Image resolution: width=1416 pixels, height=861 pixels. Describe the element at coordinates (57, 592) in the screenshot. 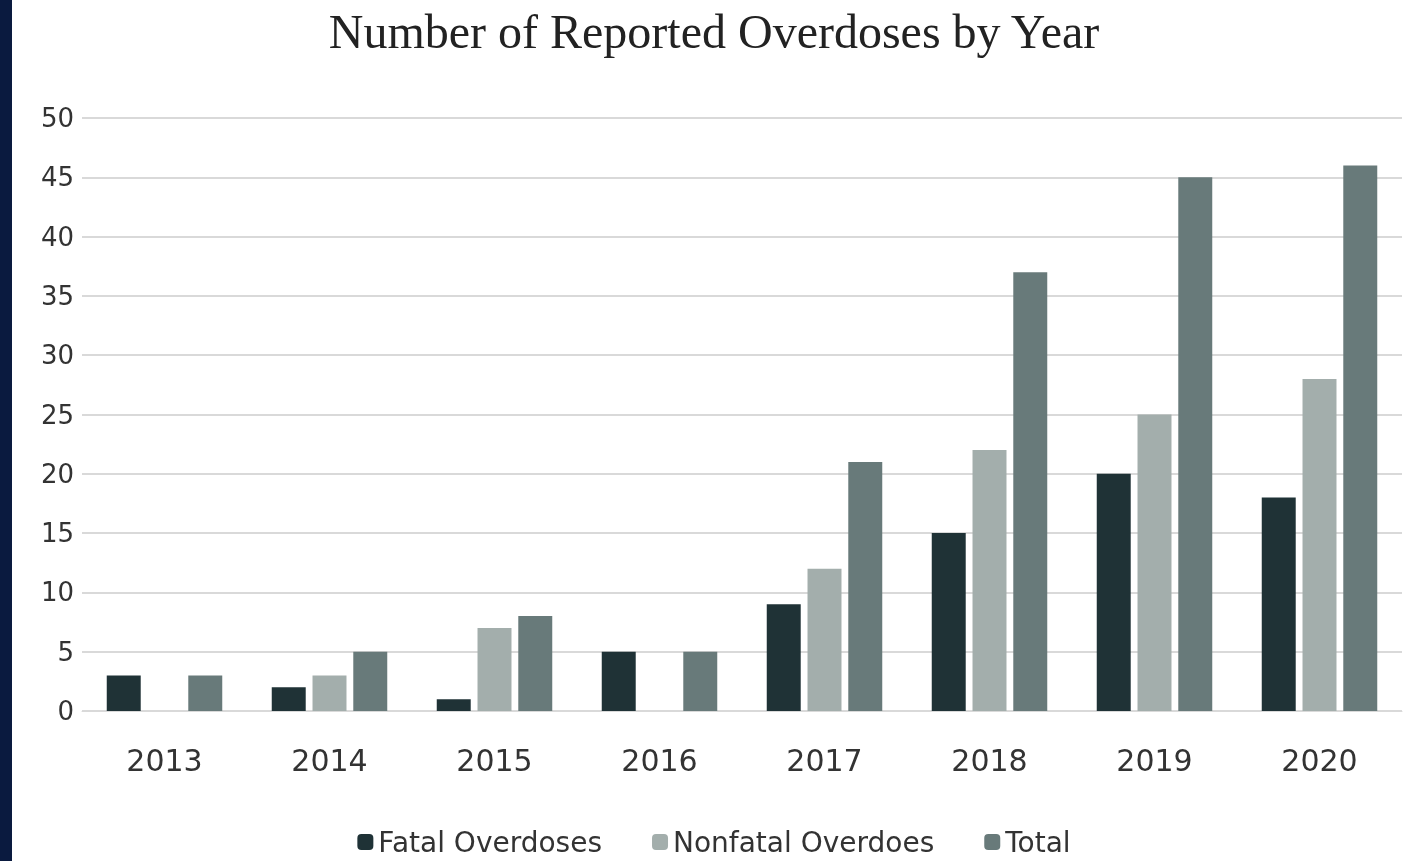

I see `y-tick-label: 10` at that location.